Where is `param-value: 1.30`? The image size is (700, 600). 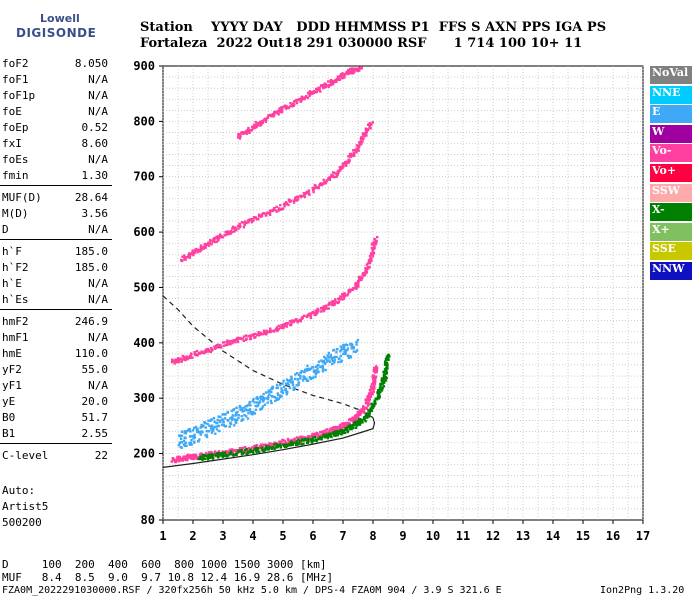
param-value: 1.30 is located at coordinates (95, 175).